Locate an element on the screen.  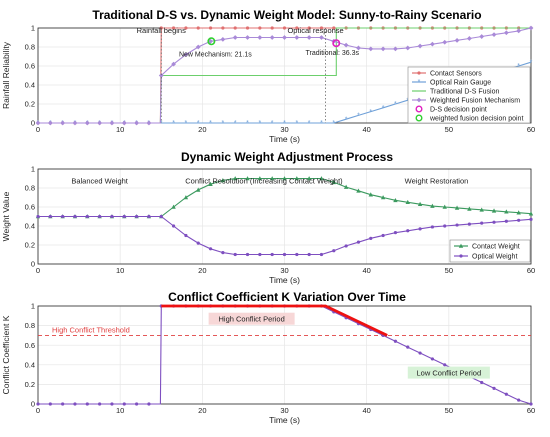
decision-label: Traditional: 36.3s is located at coordinates (333, 53).